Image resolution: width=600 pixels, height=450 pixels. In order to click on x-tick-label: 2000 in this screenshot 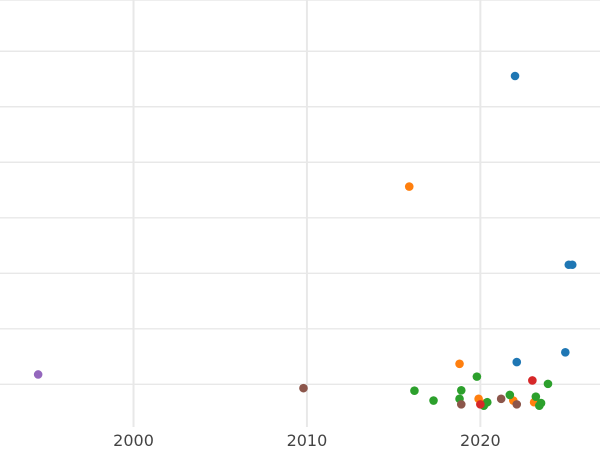, I will do `click(133, 440)`.